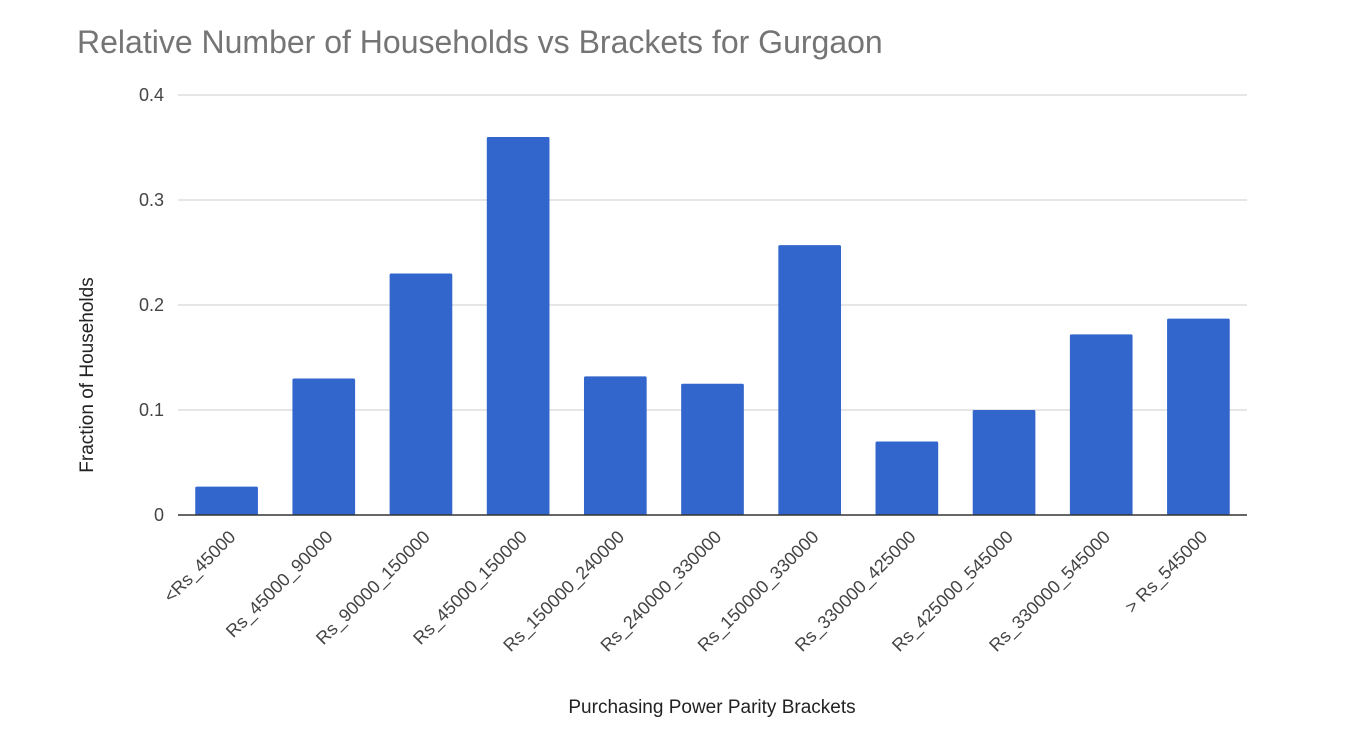 This screenshot has width=1362, height=755. Describe the element at coordinates (151, 95) in the screenshot. I see `y-tick-label: 0.4` at that location.